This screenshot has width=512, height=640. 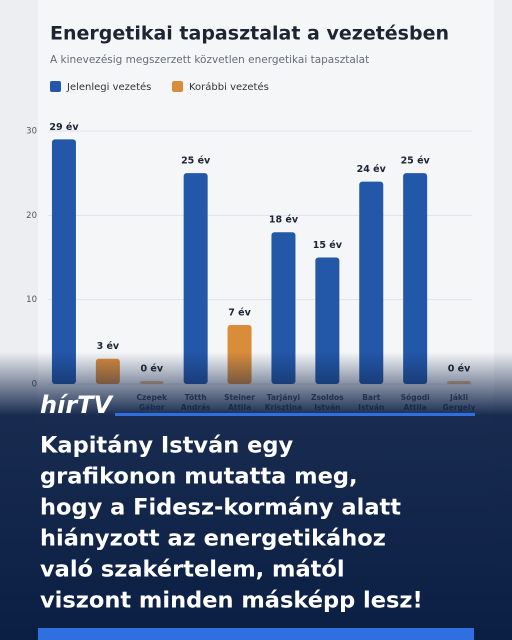 What do you see at coordinates (239, 312) in the screenshot?
I see `value-label: 7 év` at bounding box center [239, 312].